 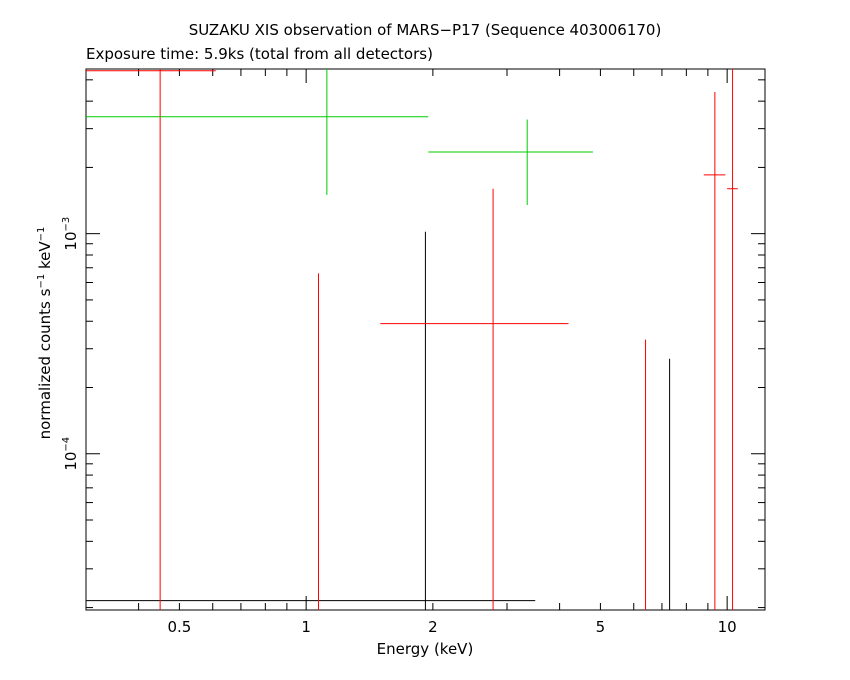 I want to click on y-tick-label-text: 10−3, so click(x=70, y=234).